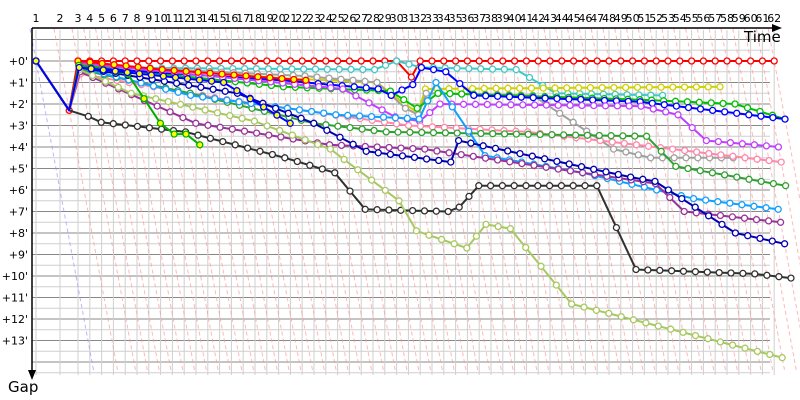 This screenshot has width=800, height=400. What do you see at coordinates (397, 18) in the screenshot?
I see `x-tick-label: 30` at bounding box center [397, 18].